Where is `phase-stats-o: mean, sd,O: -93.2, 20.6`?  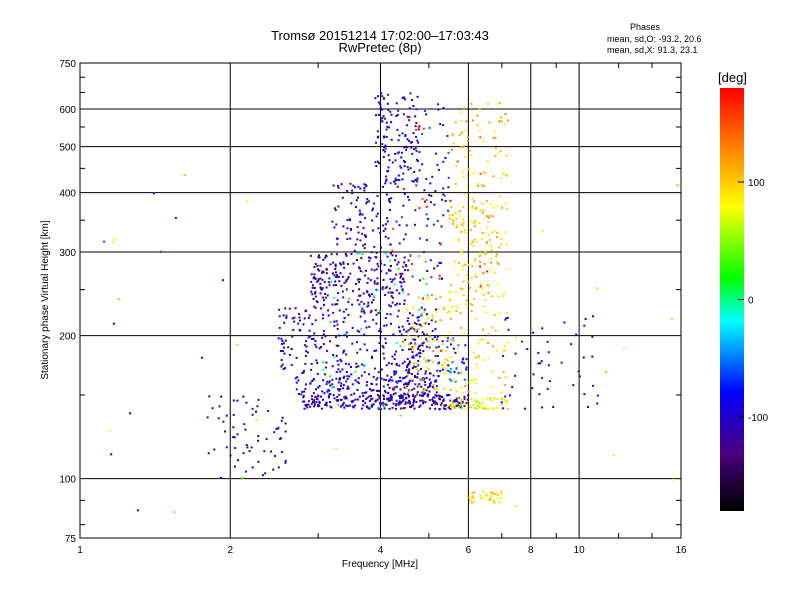 phase-stats-o: mean, sd,O: -93.2, 20.6 is located at coordinates (654, 39).